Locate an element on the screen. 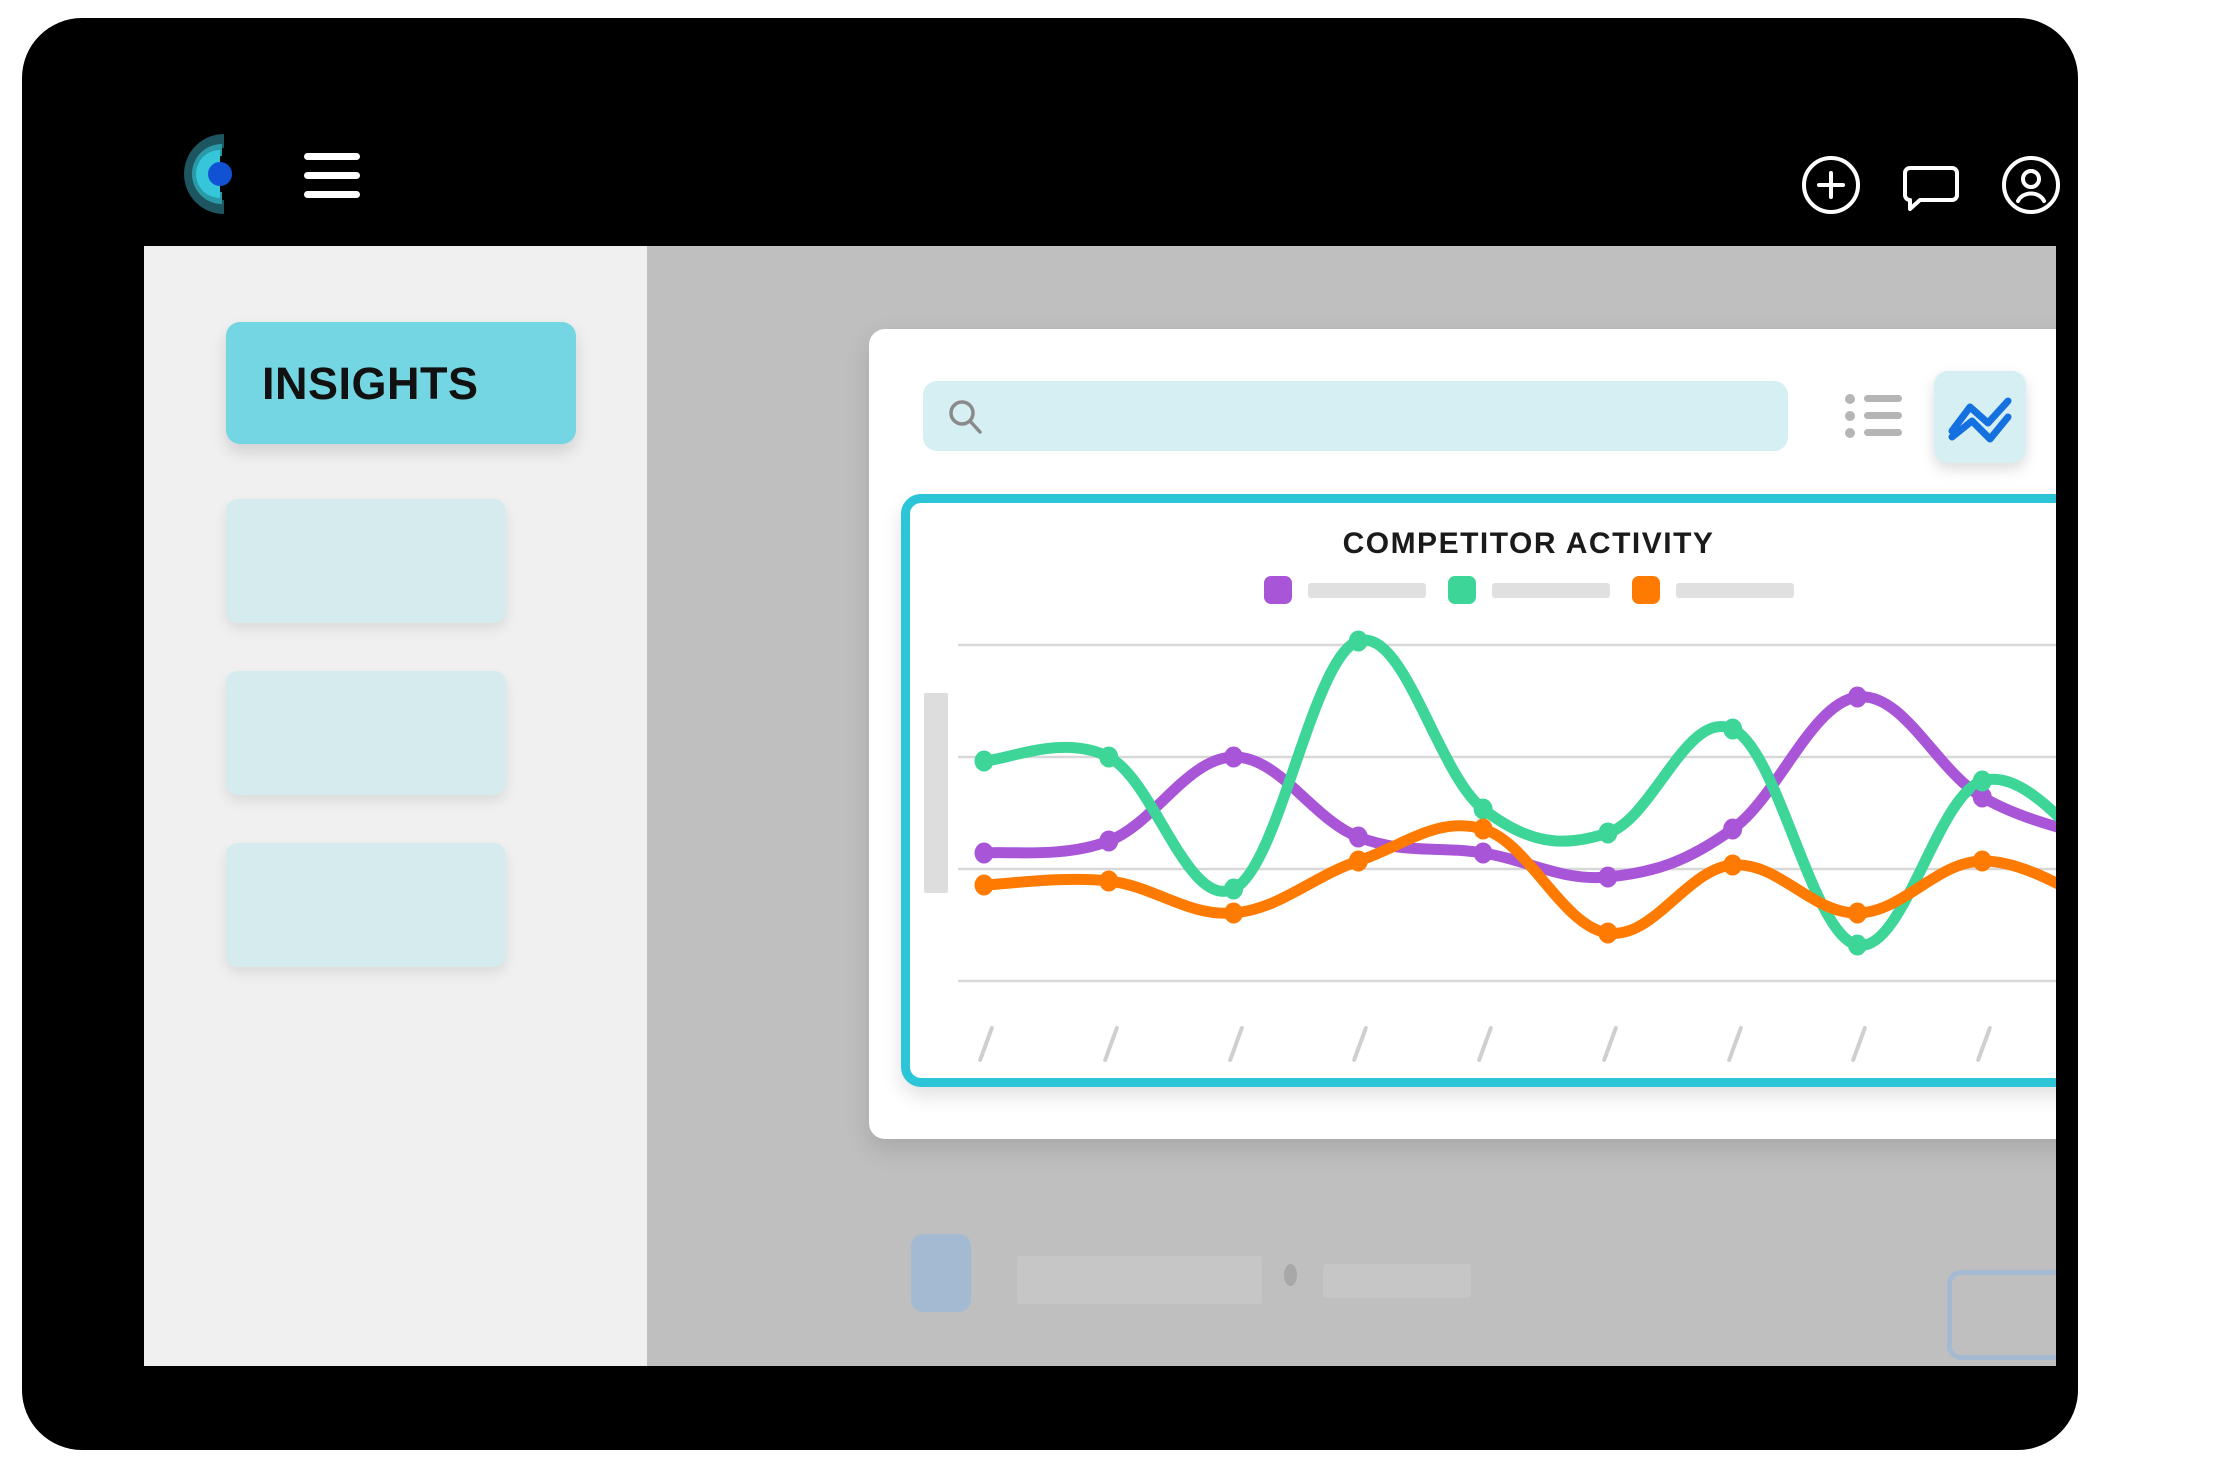  y-axis-label-placeholder is located at coordinates (936, 793).